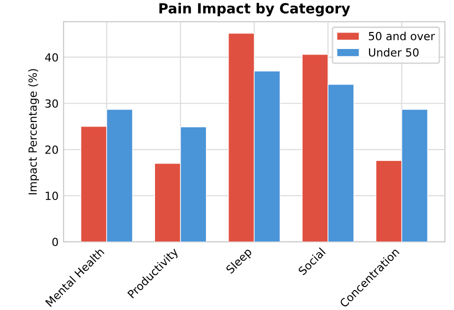  Describe the element at coordinates (55, 242) in the screenshot. I see `y-tick-label: 0` at that location.